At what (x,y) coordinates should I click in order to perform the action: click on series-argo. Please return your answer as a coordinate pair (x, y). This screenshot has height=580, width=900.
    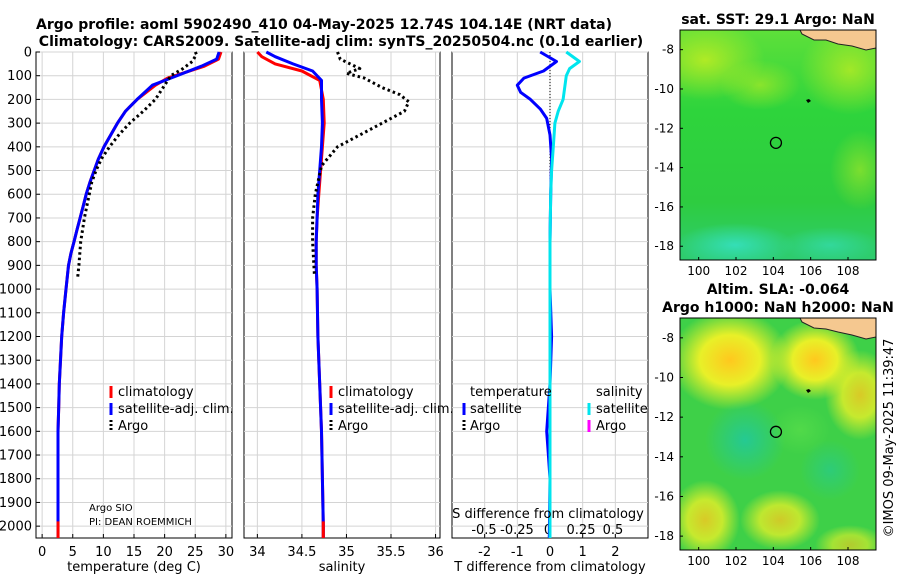
    Looking at the image, I should click on (361, 163).